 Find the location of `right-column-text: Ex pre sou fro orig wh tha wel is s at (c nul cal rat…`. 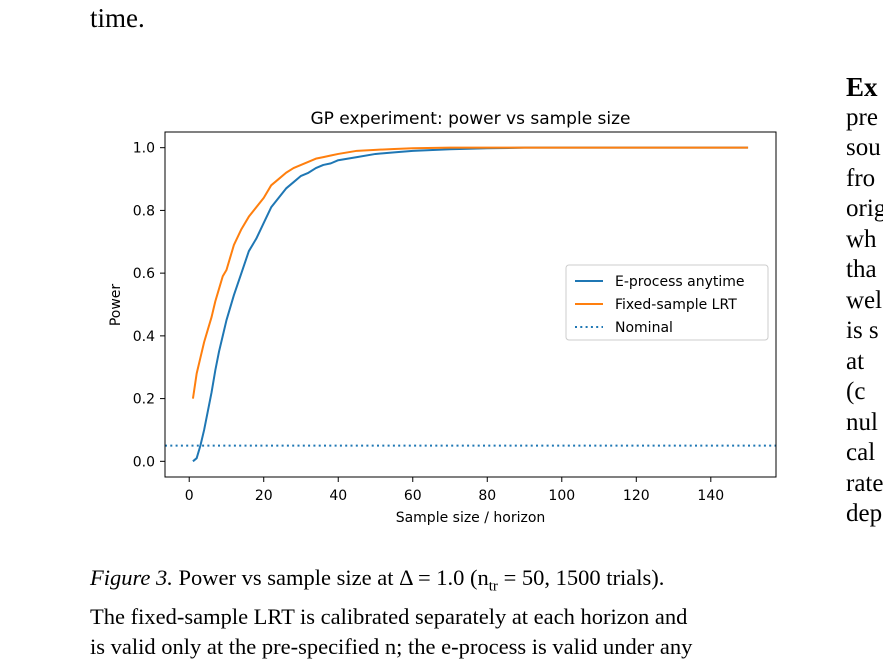

right-column-text: Ex pre sou fro orig wh tha wel is s at (c nul cal rat… is located at coordinates (864, 301).